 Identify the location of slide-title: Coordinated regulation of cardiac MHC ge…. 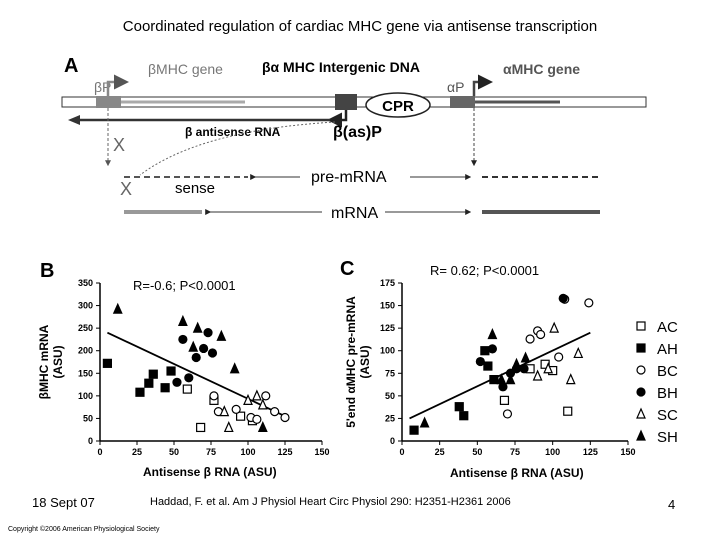
(360, 26).